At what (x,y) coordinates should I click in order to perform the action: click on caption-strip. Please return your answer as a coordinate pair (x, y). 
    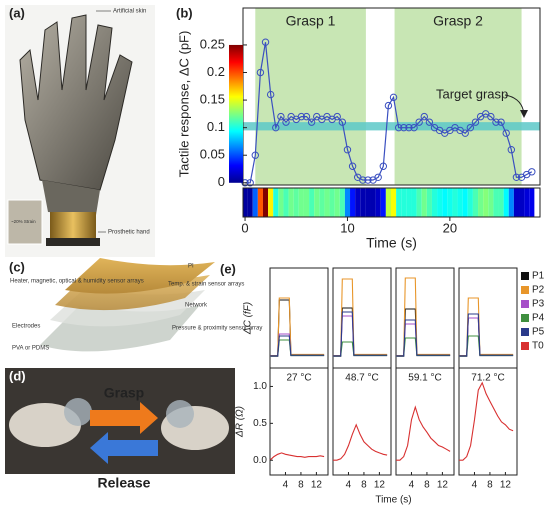
    Looking at the image, I should click on (120, 492).